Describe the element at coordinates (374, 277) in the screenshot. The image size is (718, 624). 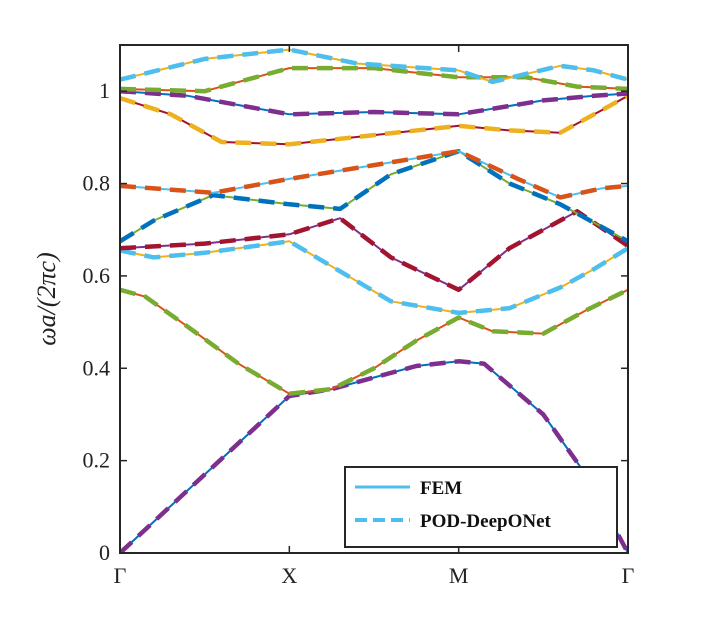
I see `pod-deeponet-band-3-line` at that location.